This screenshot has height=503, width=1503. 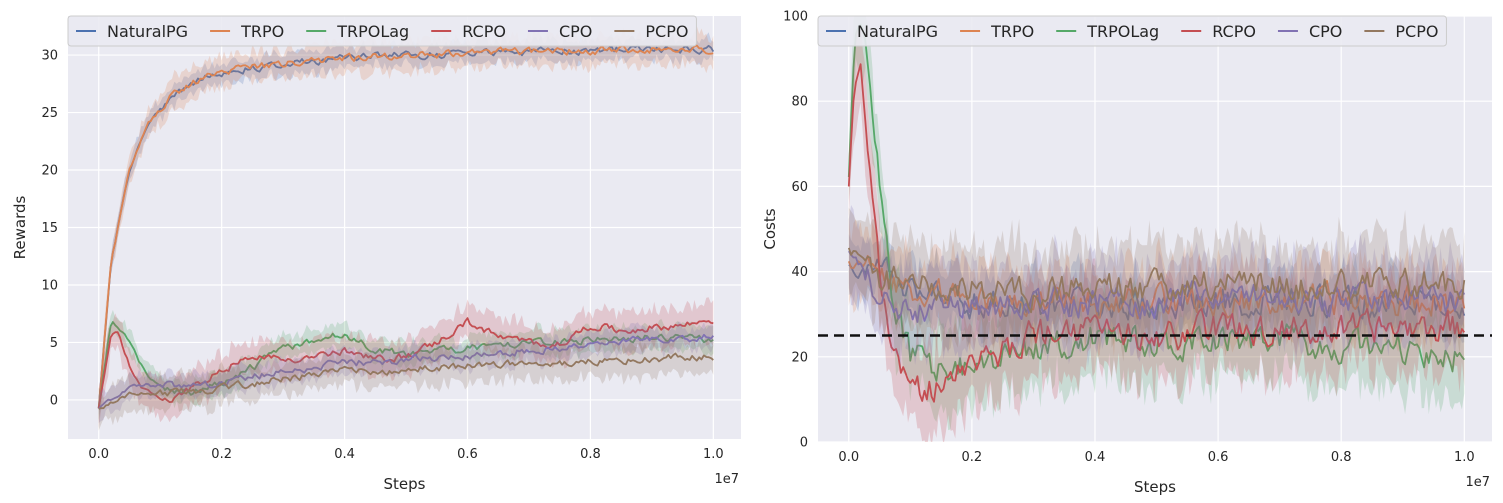 I want to click on series-band-rcpo, so click(x=406, y=362).